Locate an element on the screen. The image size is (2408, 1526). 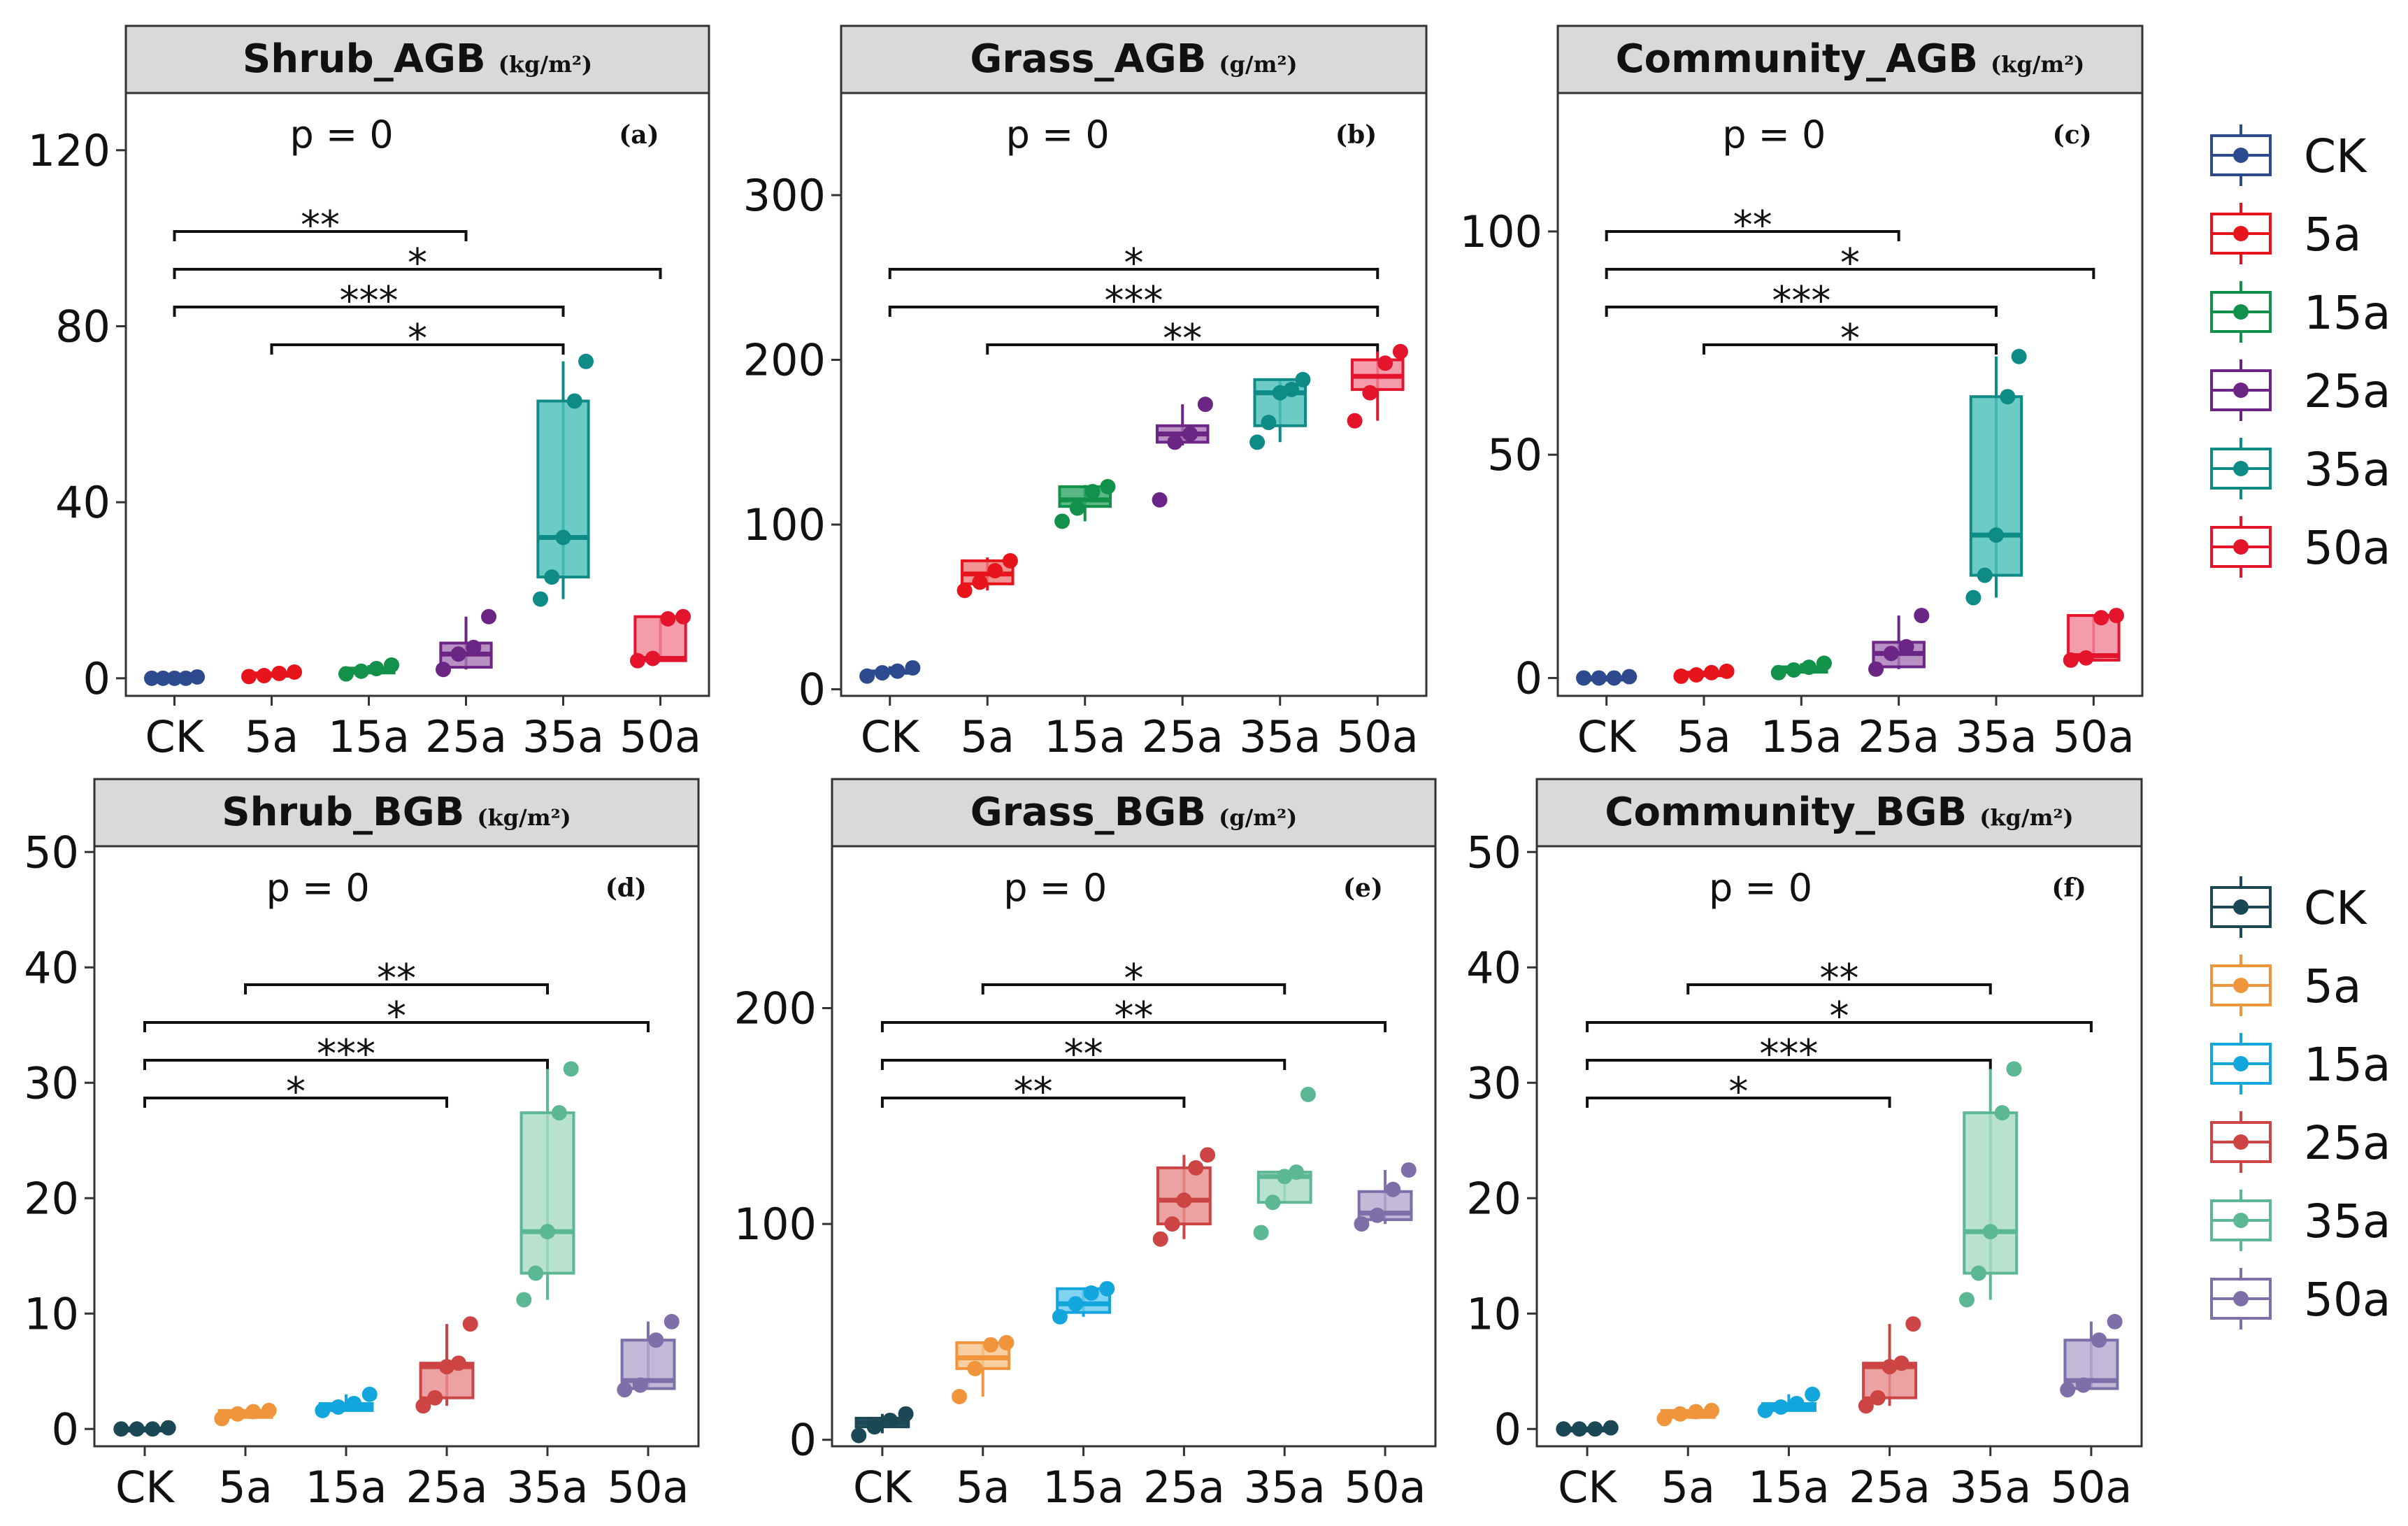
box-15a is located at coordinates (1085, 504).